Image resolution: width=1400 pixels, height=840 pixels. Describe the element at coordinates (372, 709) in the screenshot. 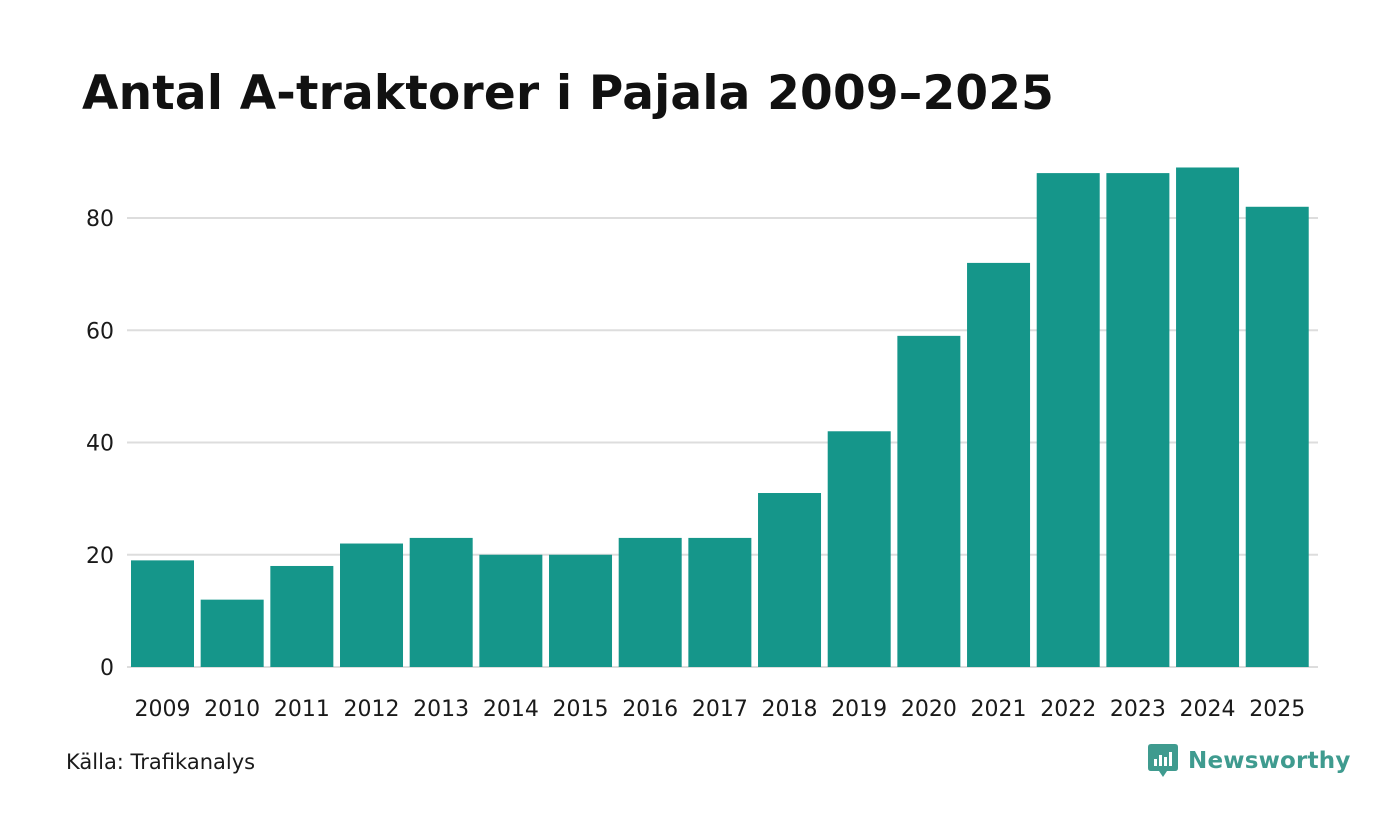

I see `x-tick-label: 2012` at that location.